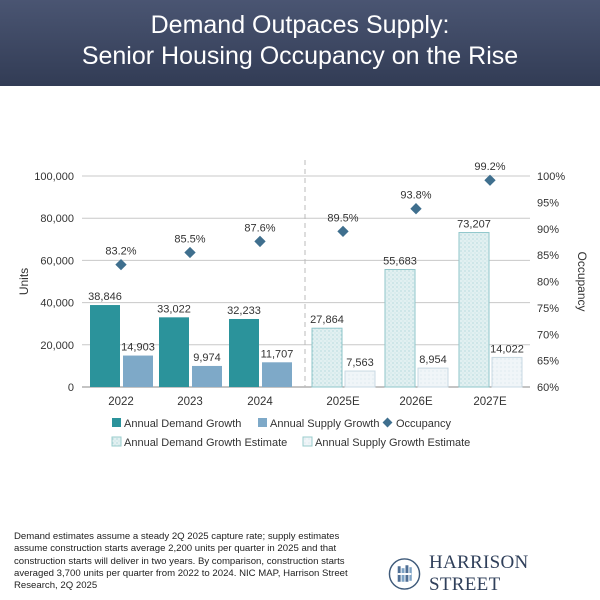 The height and width of the screenshot is (600, 600). I want to click on x-tick-label: 2024, so click(260, 402).